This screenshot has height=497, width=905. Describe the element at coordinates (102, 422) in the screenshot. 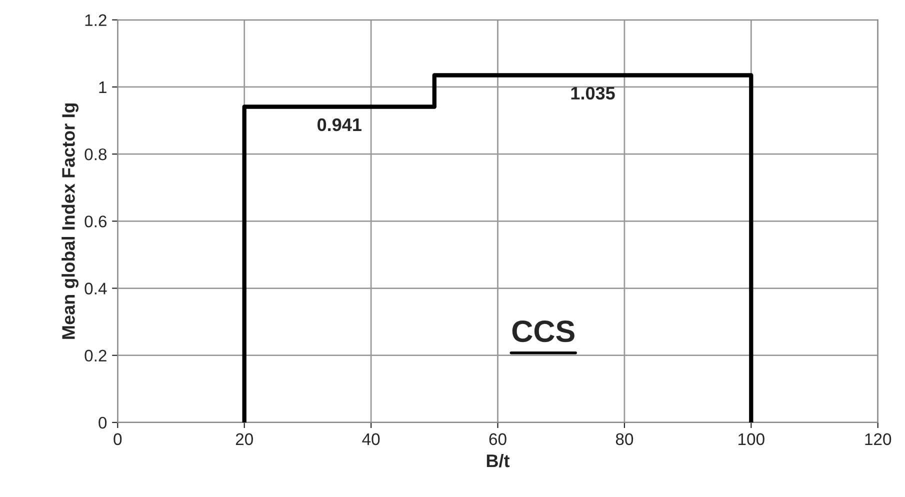

I see `y-tick-label: 0` at that location.